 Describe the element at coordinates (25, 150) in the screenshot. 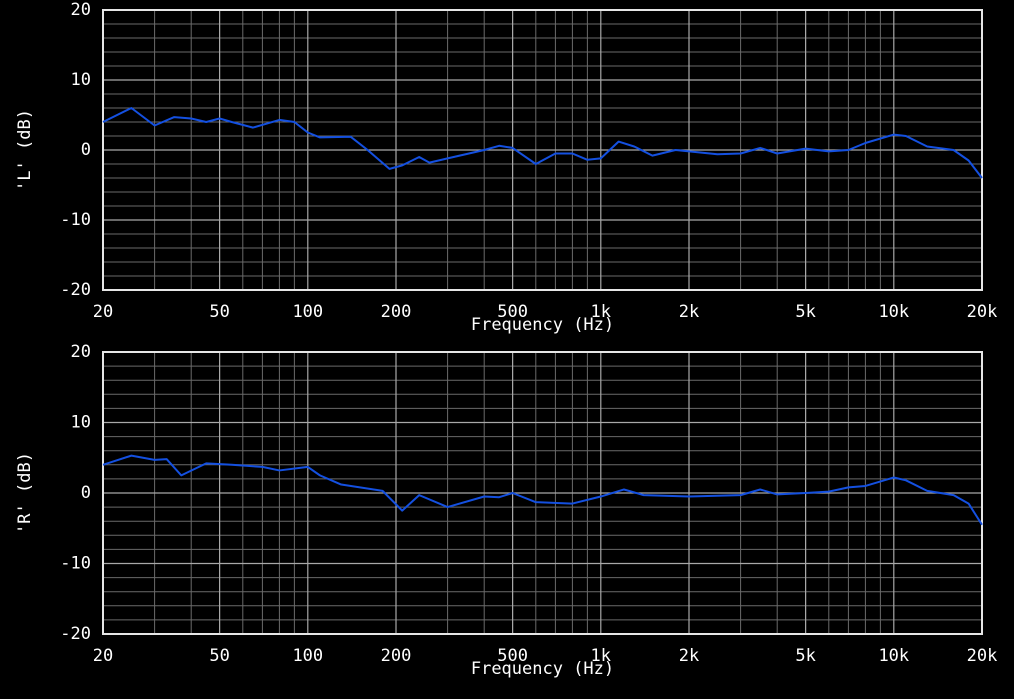

I see `y-axis-label: 'L' (dB)` at that location.